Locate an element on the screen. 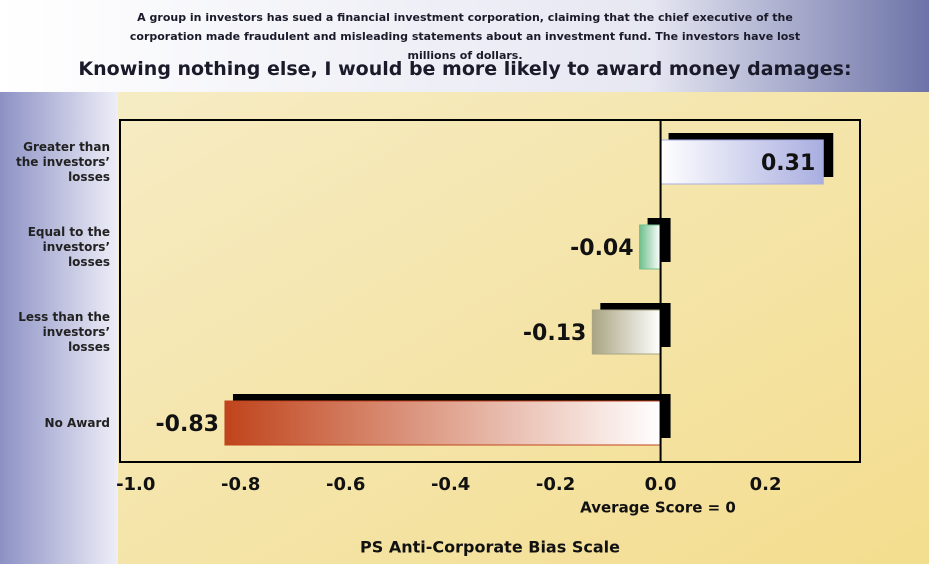  category-label: Equal to the investors’ losses is located at coordinates (68, 246).